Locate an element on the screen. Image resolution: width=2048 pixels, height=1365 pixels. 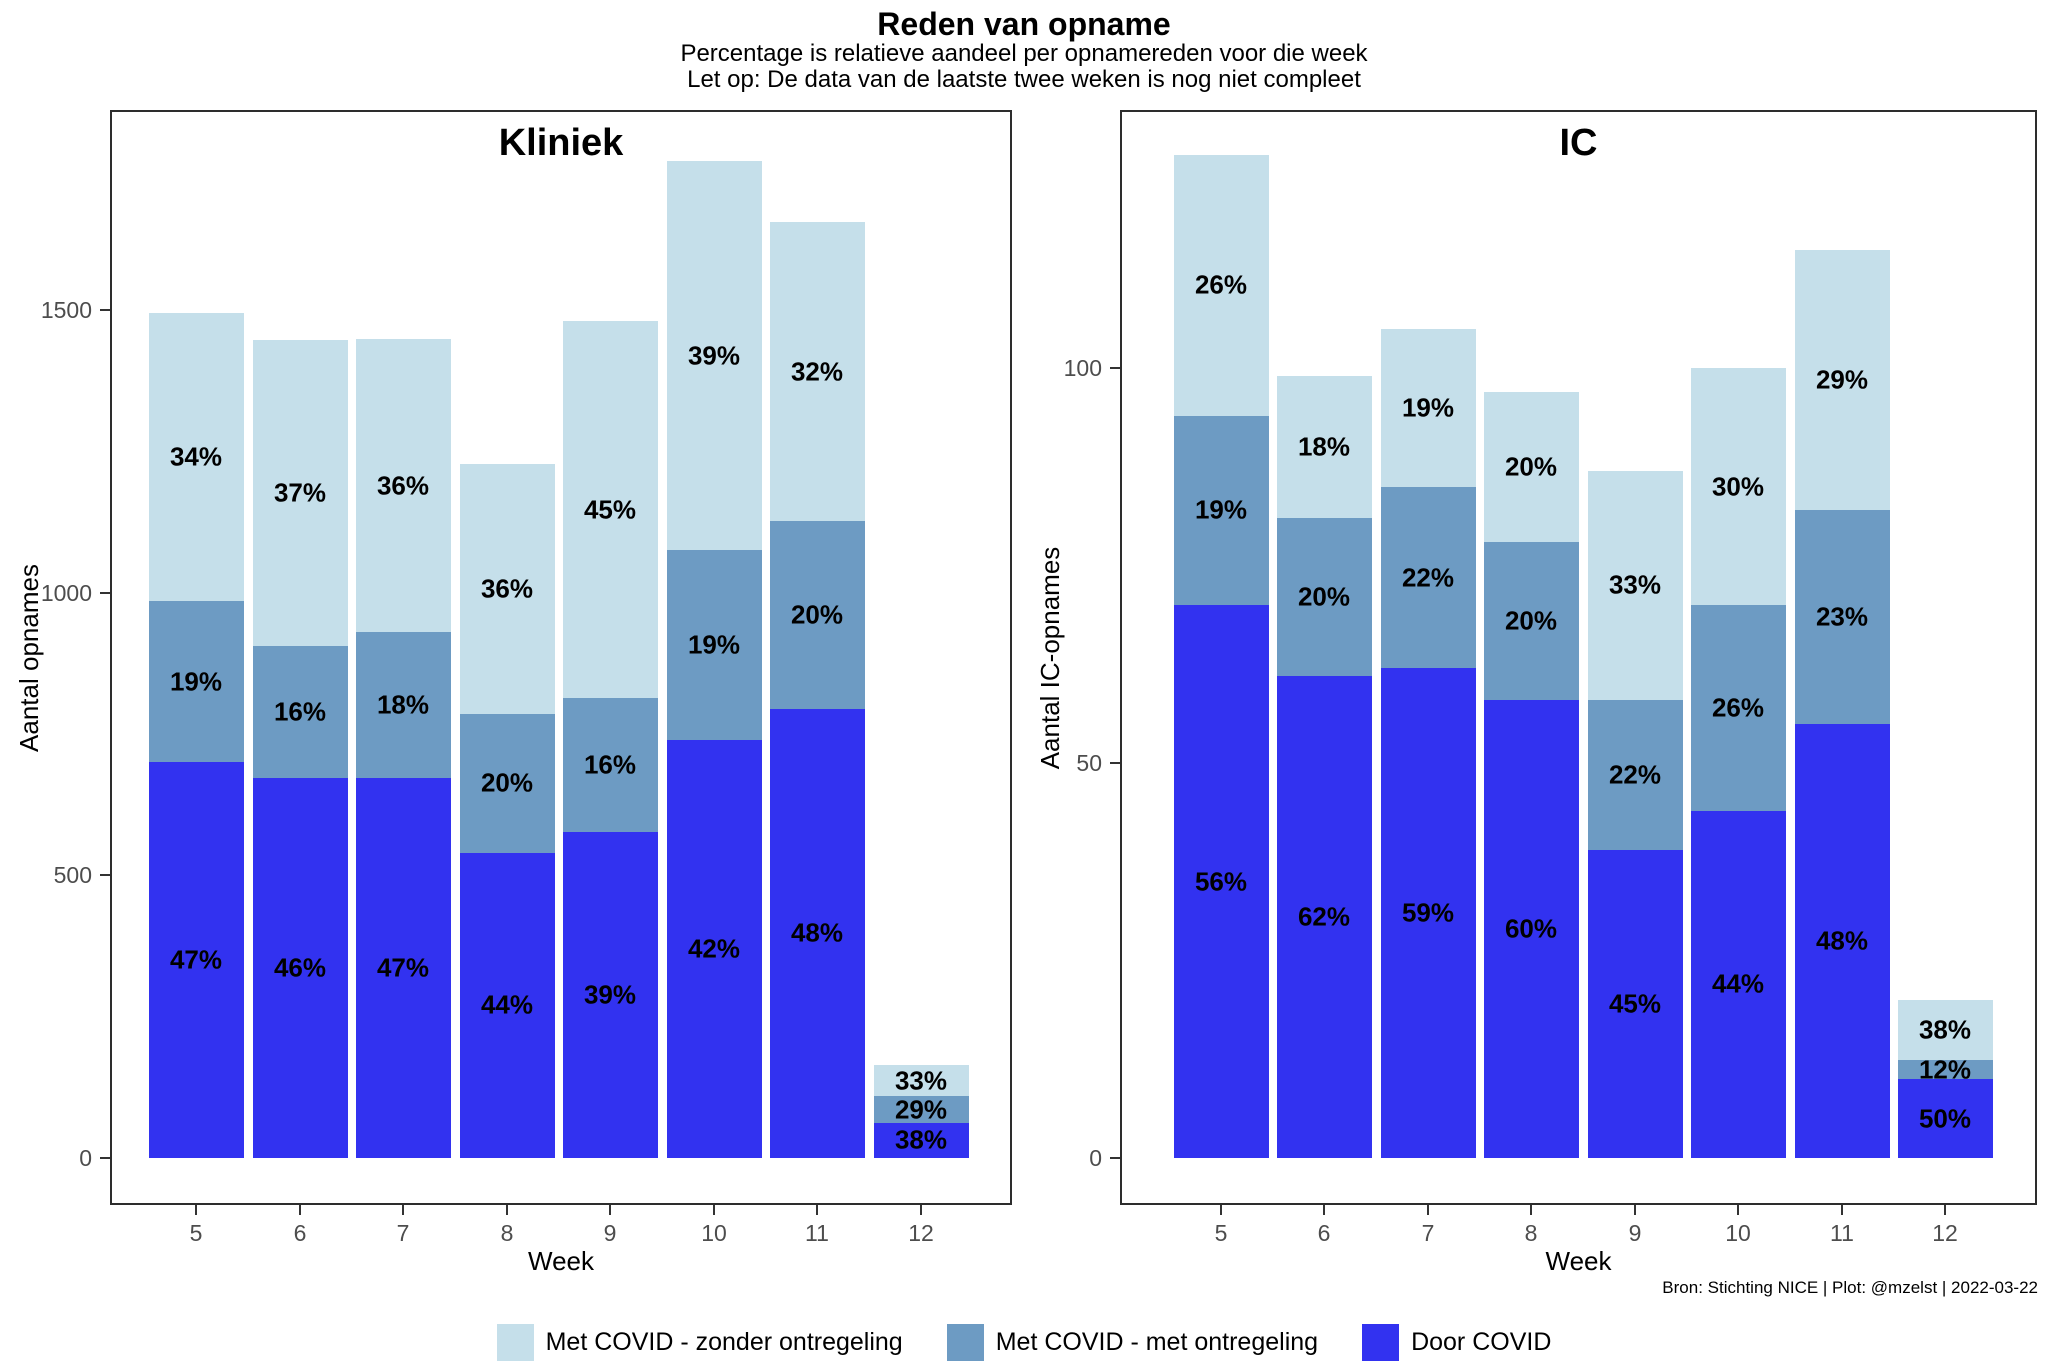
bar-segment-kliniek-week11-met is located at coordinates (817, 615).